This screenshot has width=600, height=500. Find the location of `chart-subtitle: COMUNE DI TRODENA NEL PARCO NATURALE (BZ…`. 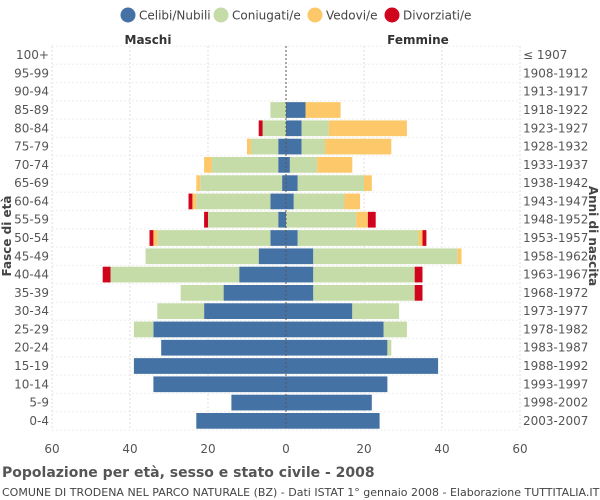

chart-subtitle: COMUNE DI TRODENA NEL PARCO NATURALE (BZ… is located at coordinates (301, 492).